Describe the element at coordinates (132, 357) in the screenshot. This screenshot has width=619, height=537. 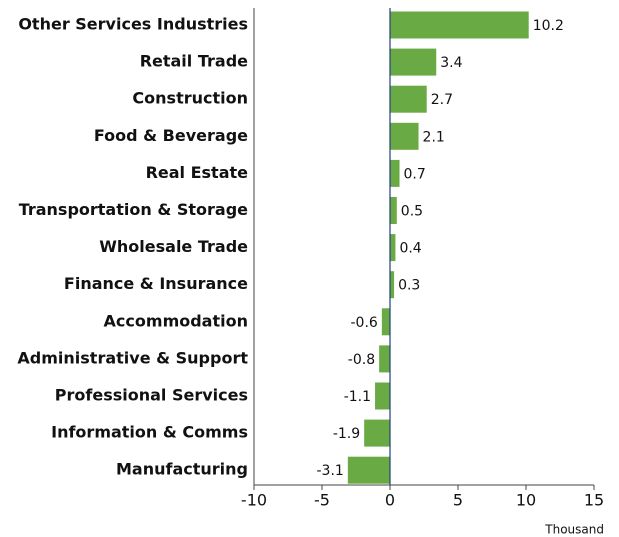
I see `y-tick-label: Administrative & Support` at that location.